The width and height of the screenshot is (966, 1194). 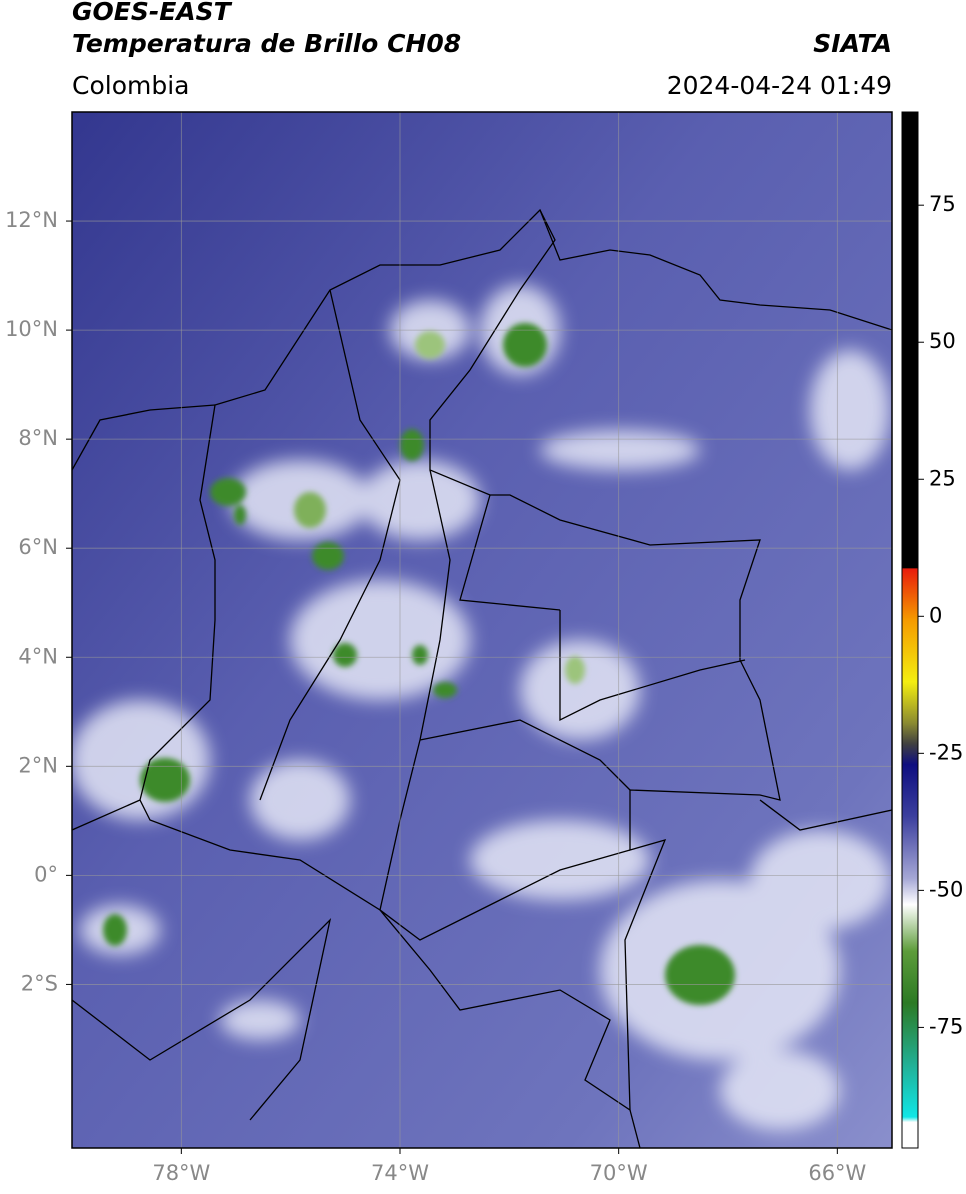 What do you see at coordinates (31, 220) in the screenshot?
I see `y-tick-label: 12°N` at bounding box center [31, 220].